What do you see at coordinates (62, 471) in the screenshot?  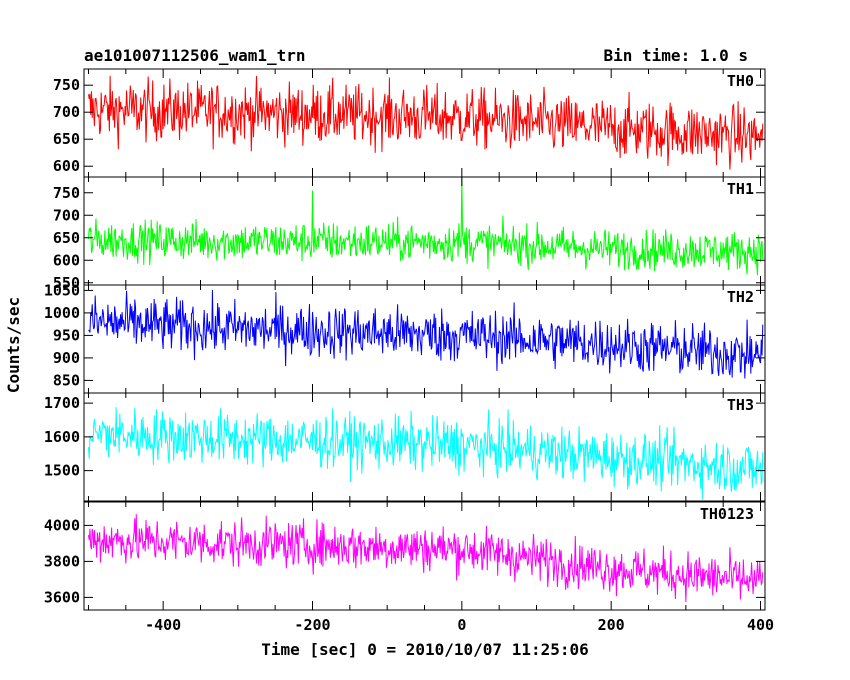 I see `y-tick-label: 1500` at bounding box center [62, 471].